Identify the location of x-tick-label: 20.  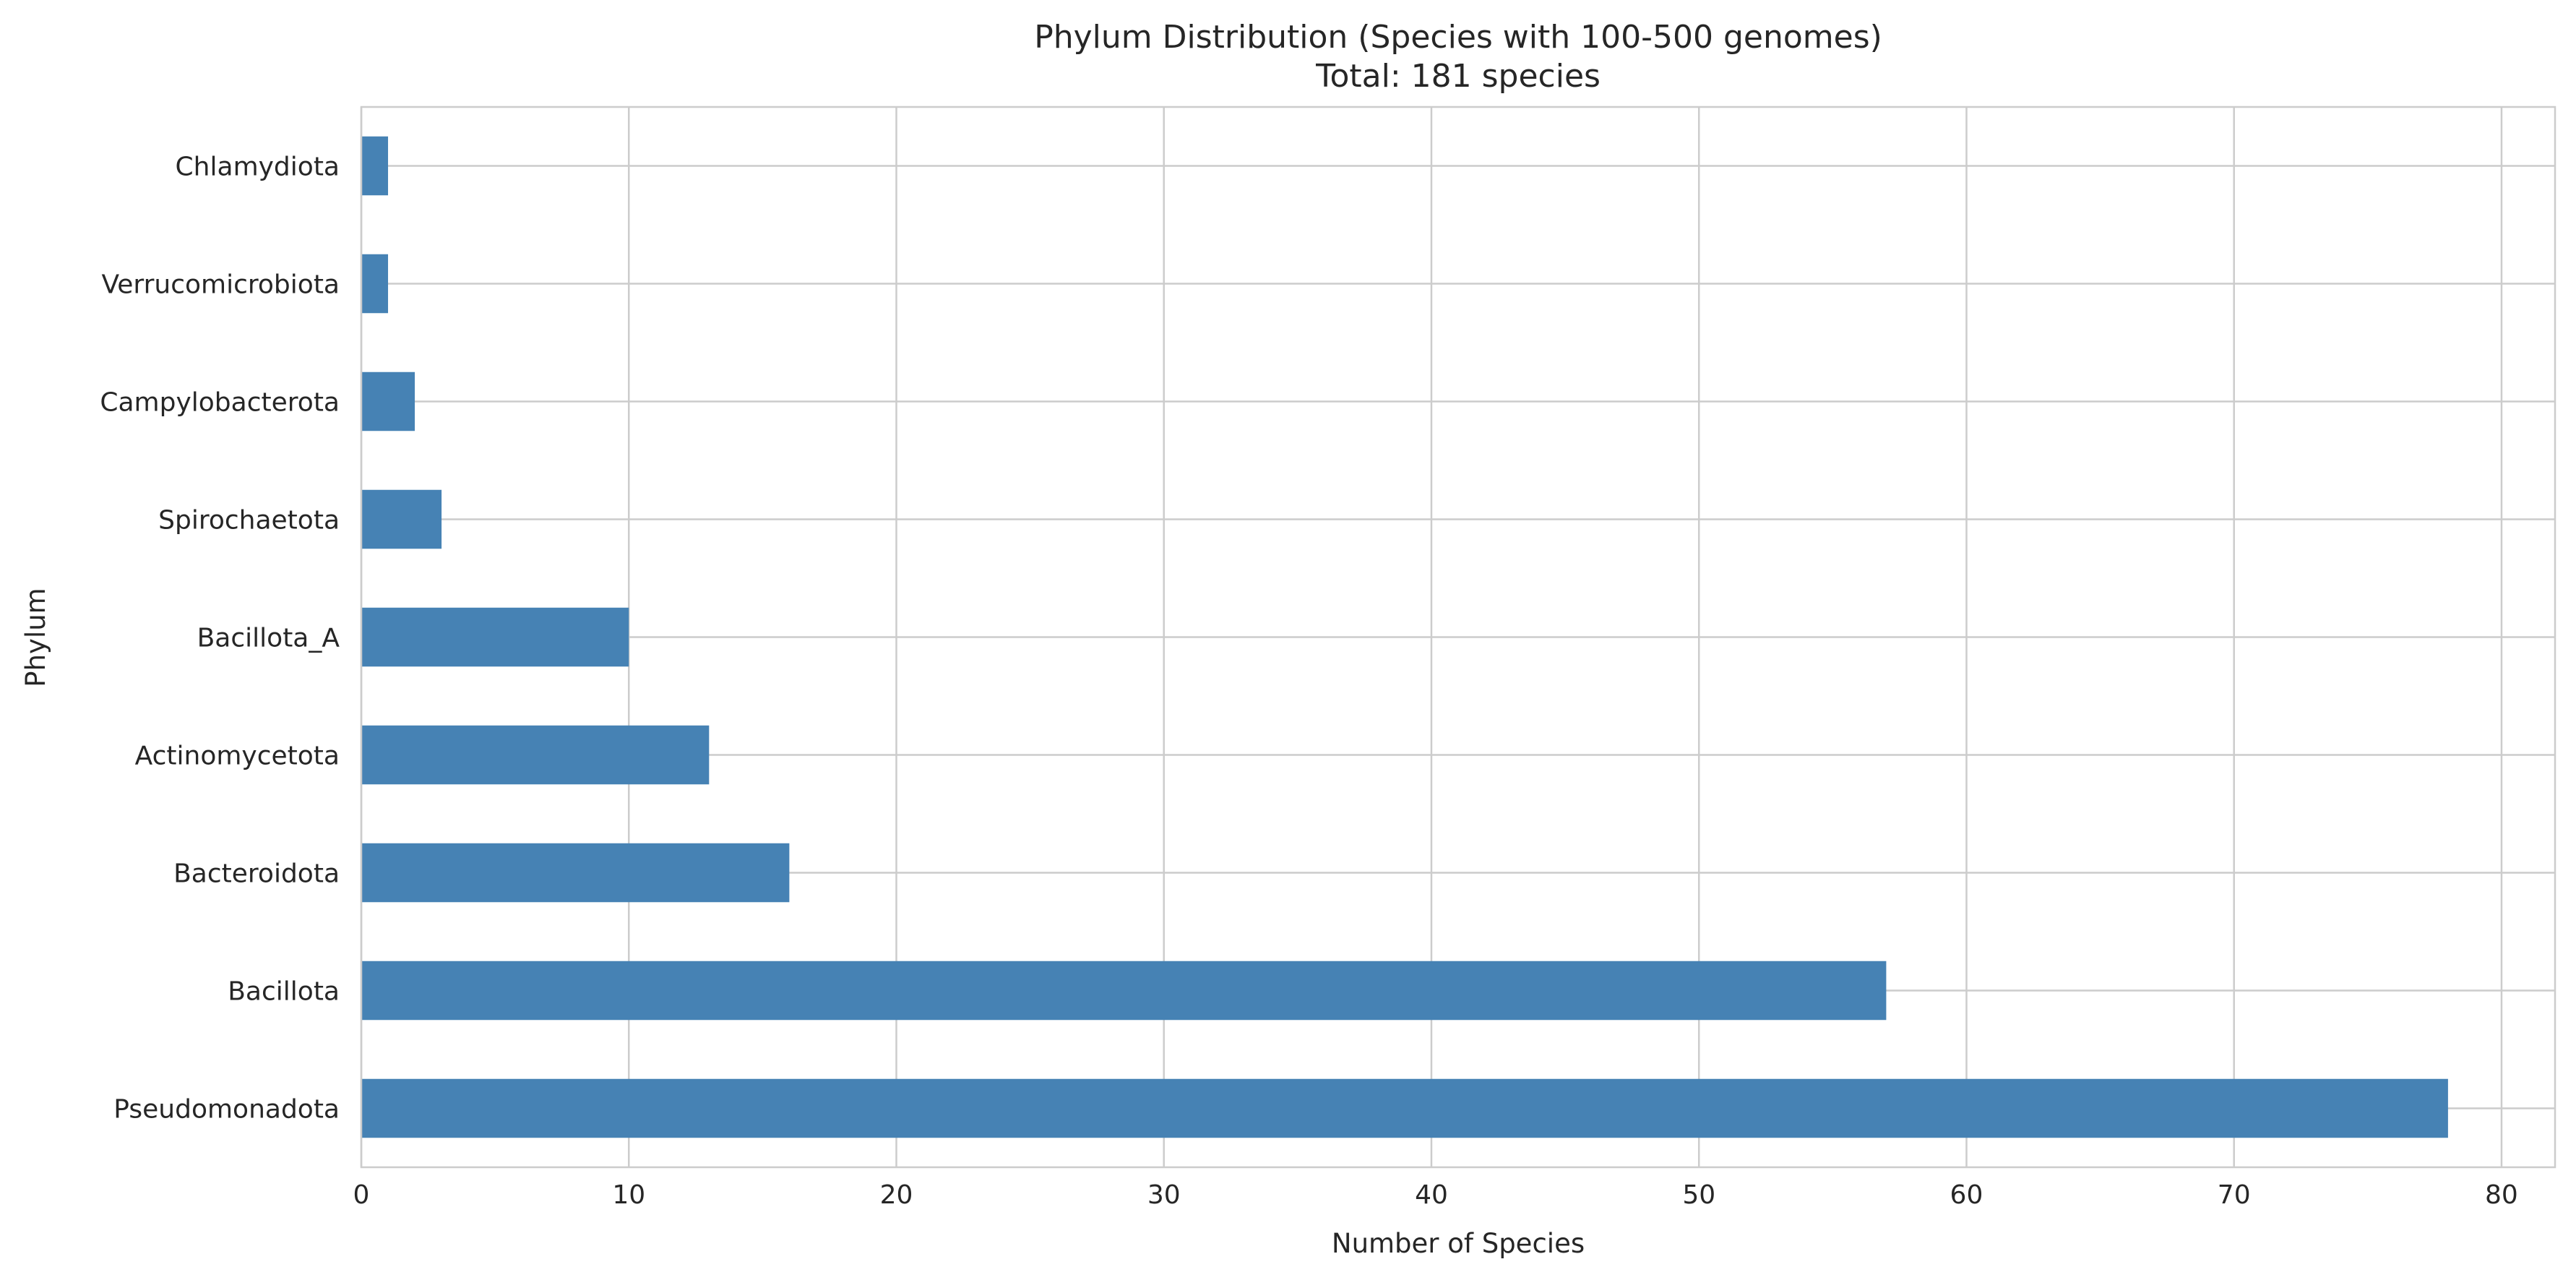
(896, 1195).